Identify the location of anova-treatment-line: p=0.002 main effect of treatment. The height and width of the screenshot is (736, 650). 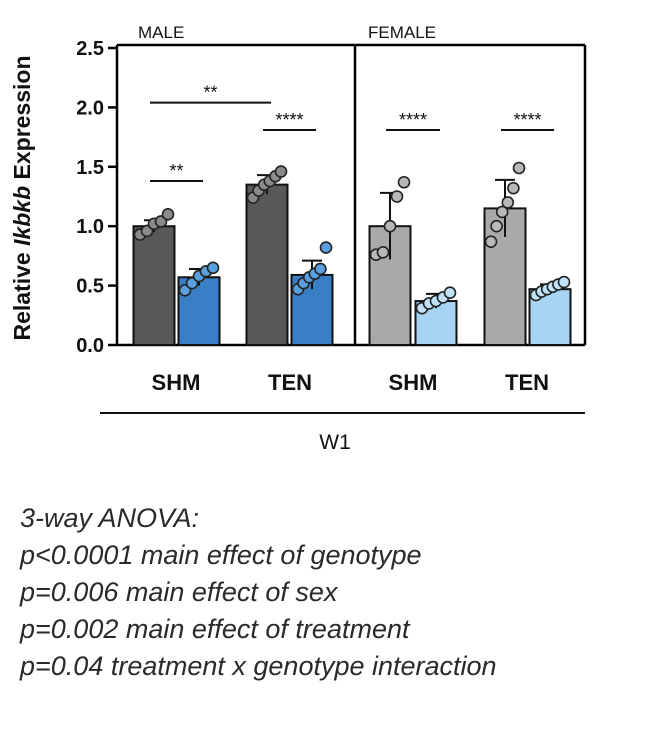
(215, 629).